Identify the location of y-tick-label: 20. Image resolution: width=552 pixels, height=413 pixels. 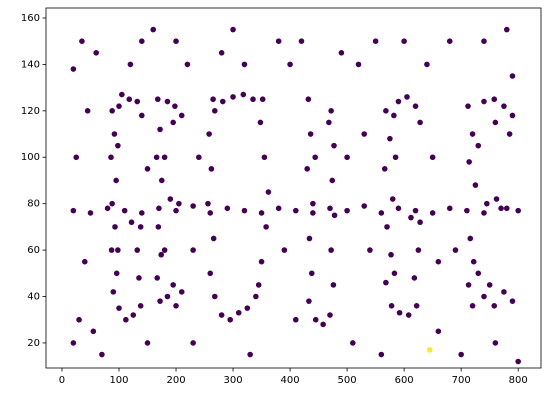
(33, 343).